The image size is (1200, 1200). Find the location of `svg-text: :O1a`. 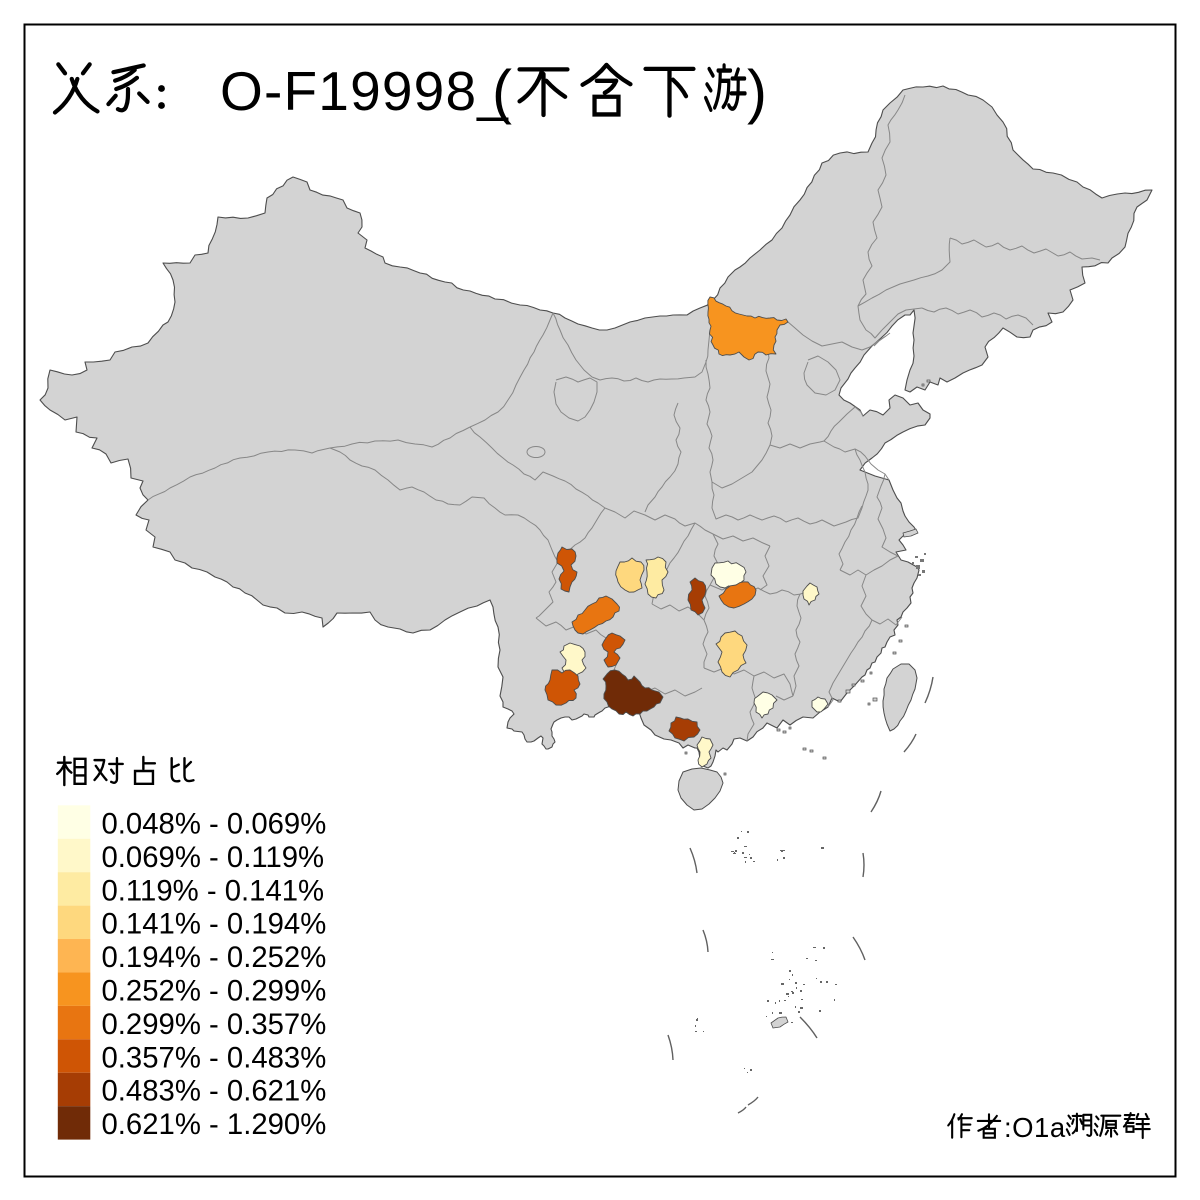

svg-text: :O1a is located at coordinates (1035, 1127).